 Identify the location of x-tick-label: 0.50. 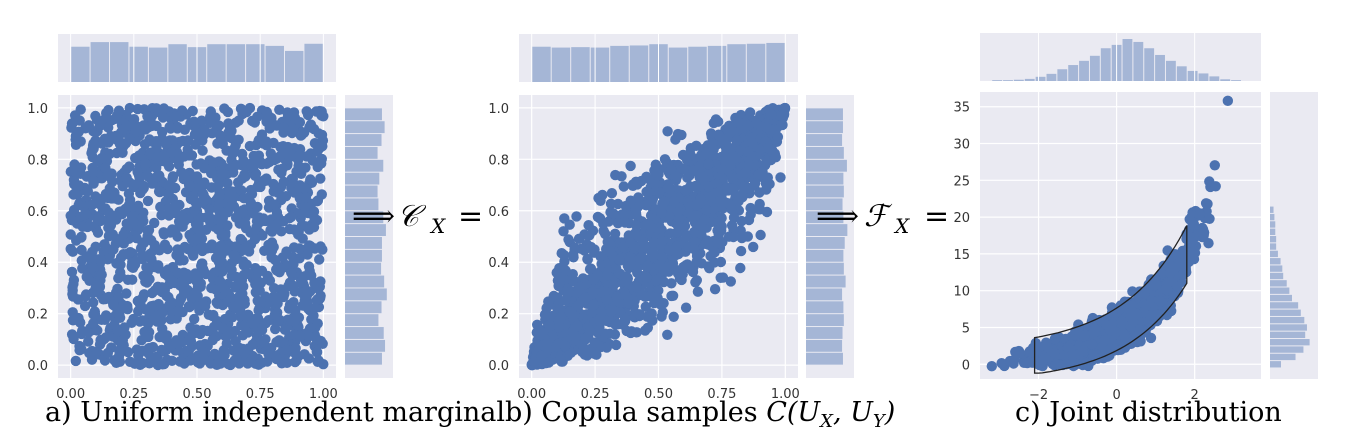
(197, 394).